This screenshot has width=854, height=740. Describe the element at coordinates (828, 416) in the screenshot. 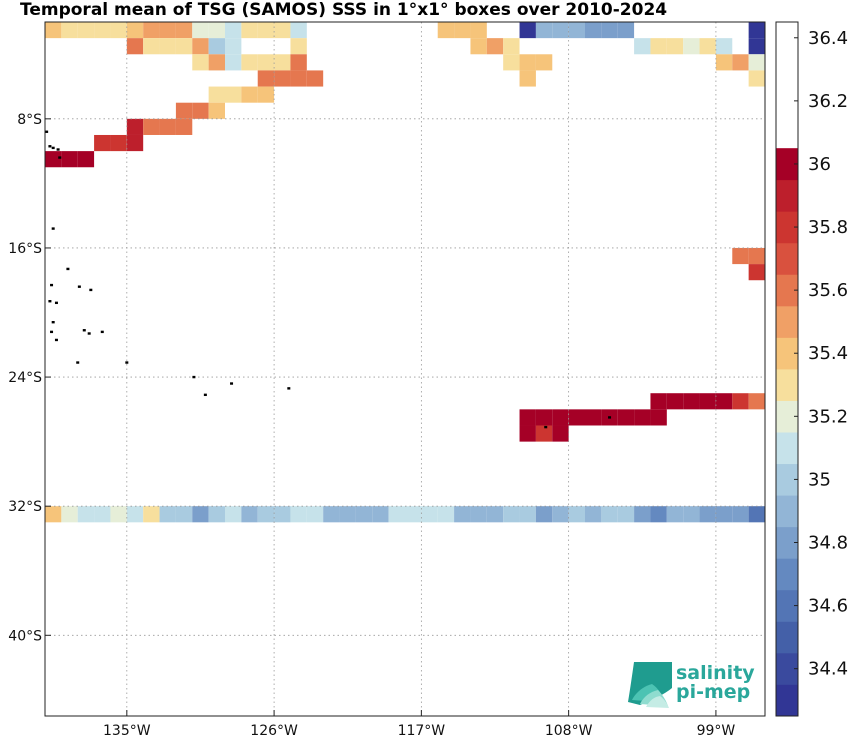

I see `colorbar-tick-label: 35.2` at that location.